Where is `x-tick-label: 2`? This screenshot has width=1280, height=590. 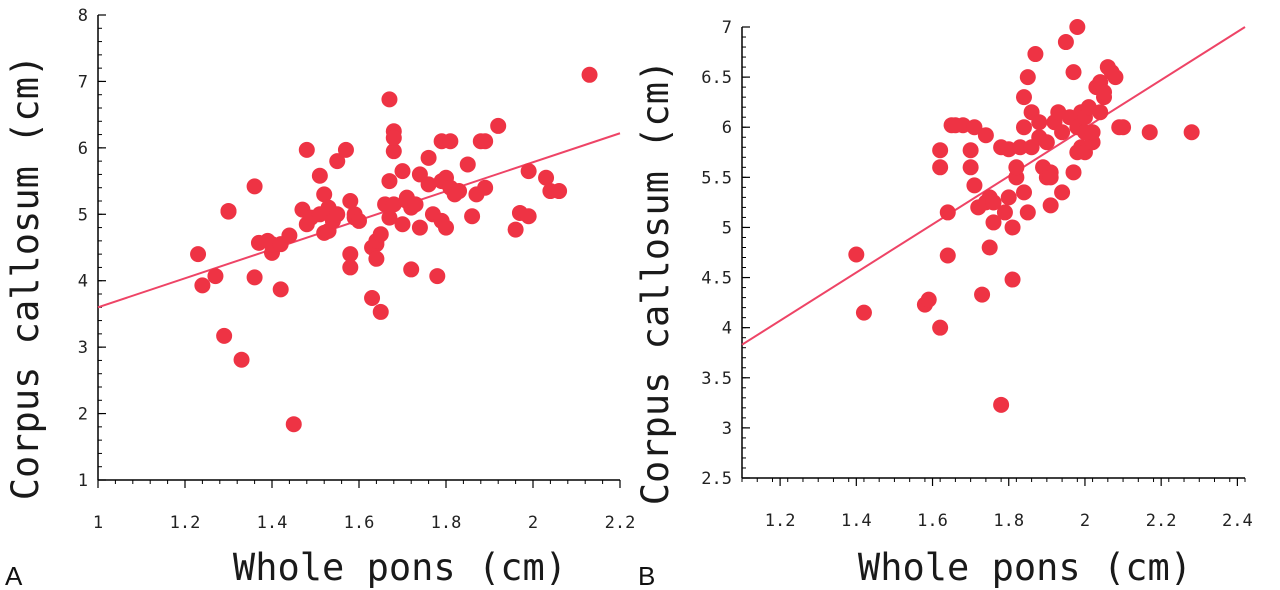 x-tick-label: 2 is located at coordinates (533, 523).